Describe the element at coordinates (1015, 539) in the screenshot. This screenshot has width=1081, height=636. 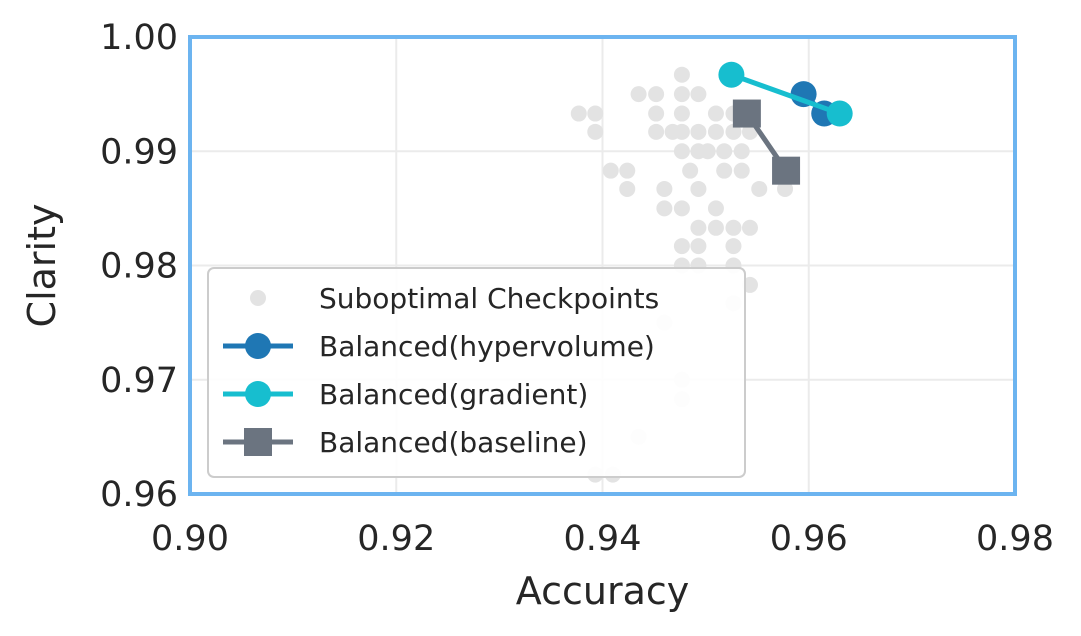
I see `x-tick-label: 0.98` at that location.